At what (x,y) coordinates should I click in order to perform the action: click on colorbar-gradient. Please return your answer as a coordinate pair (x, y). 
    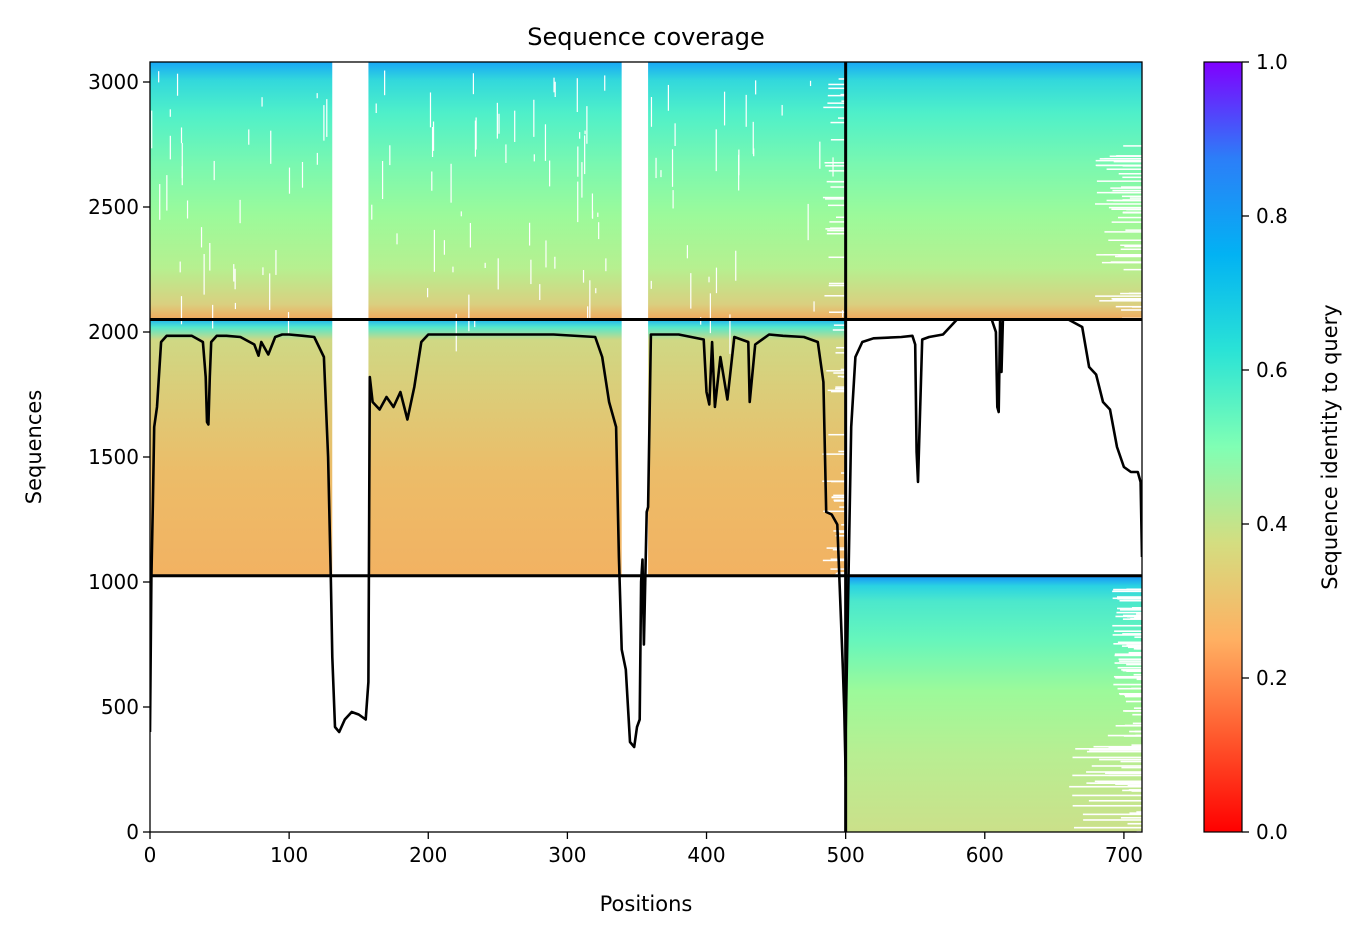
    Looking at the image, I should click on (1223, 447).